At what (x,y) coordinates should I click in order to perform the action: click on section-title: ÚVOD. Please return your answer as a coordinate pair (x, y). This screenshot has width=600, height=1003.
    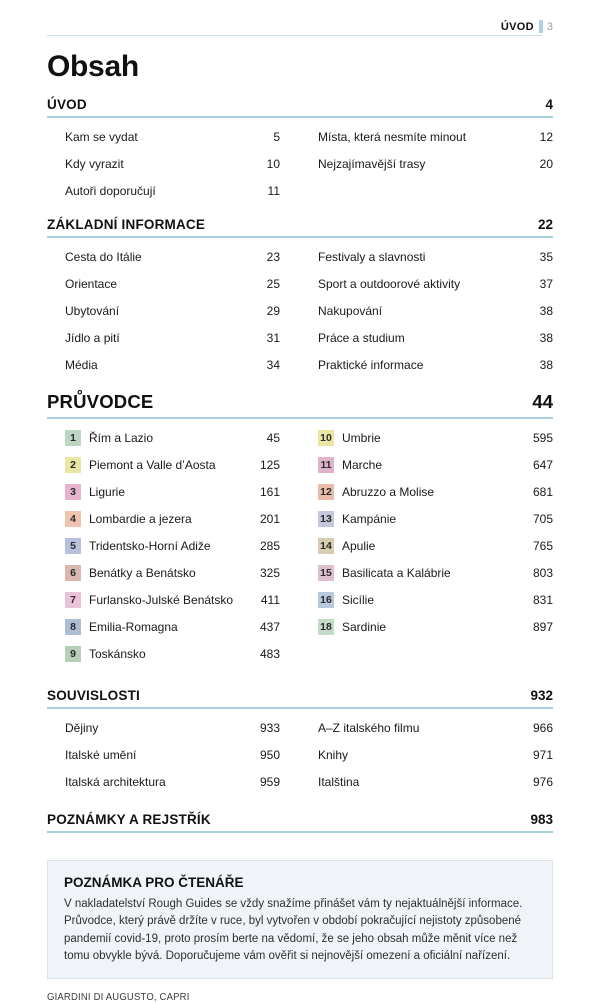
    Looking at the image, I should click on (67, 104).